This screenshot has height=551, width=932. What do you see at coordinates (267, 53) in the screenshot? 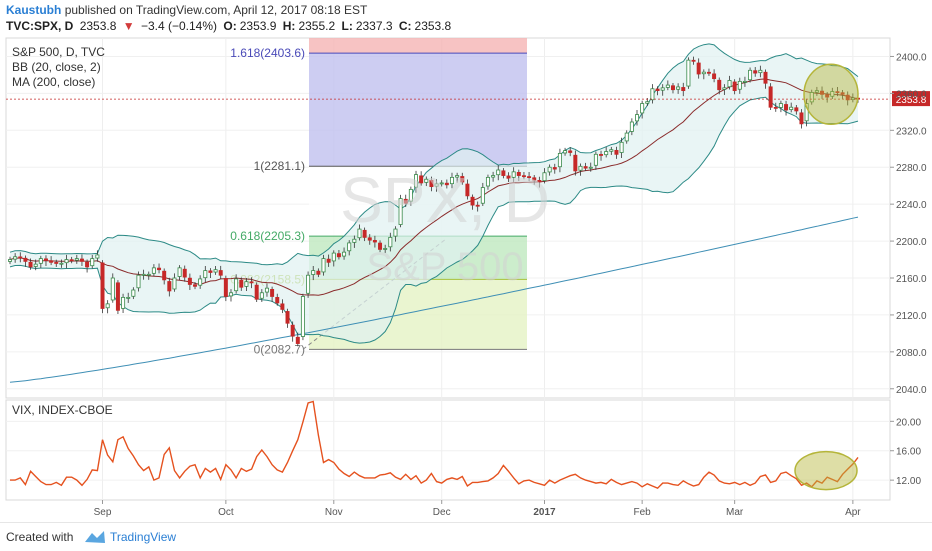
I see `fib-level-label: 1.618(2403.6)` at bounding box center [267, 53].